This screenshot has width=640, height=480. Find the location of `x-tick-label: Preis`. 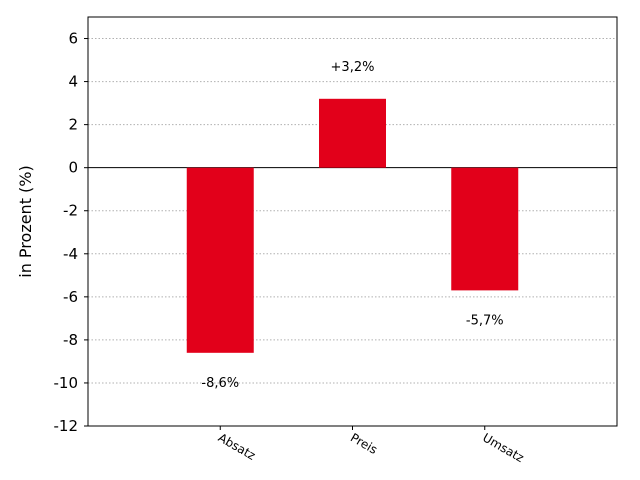

x-tick-label: Preis is located at coordinates (364, 443).